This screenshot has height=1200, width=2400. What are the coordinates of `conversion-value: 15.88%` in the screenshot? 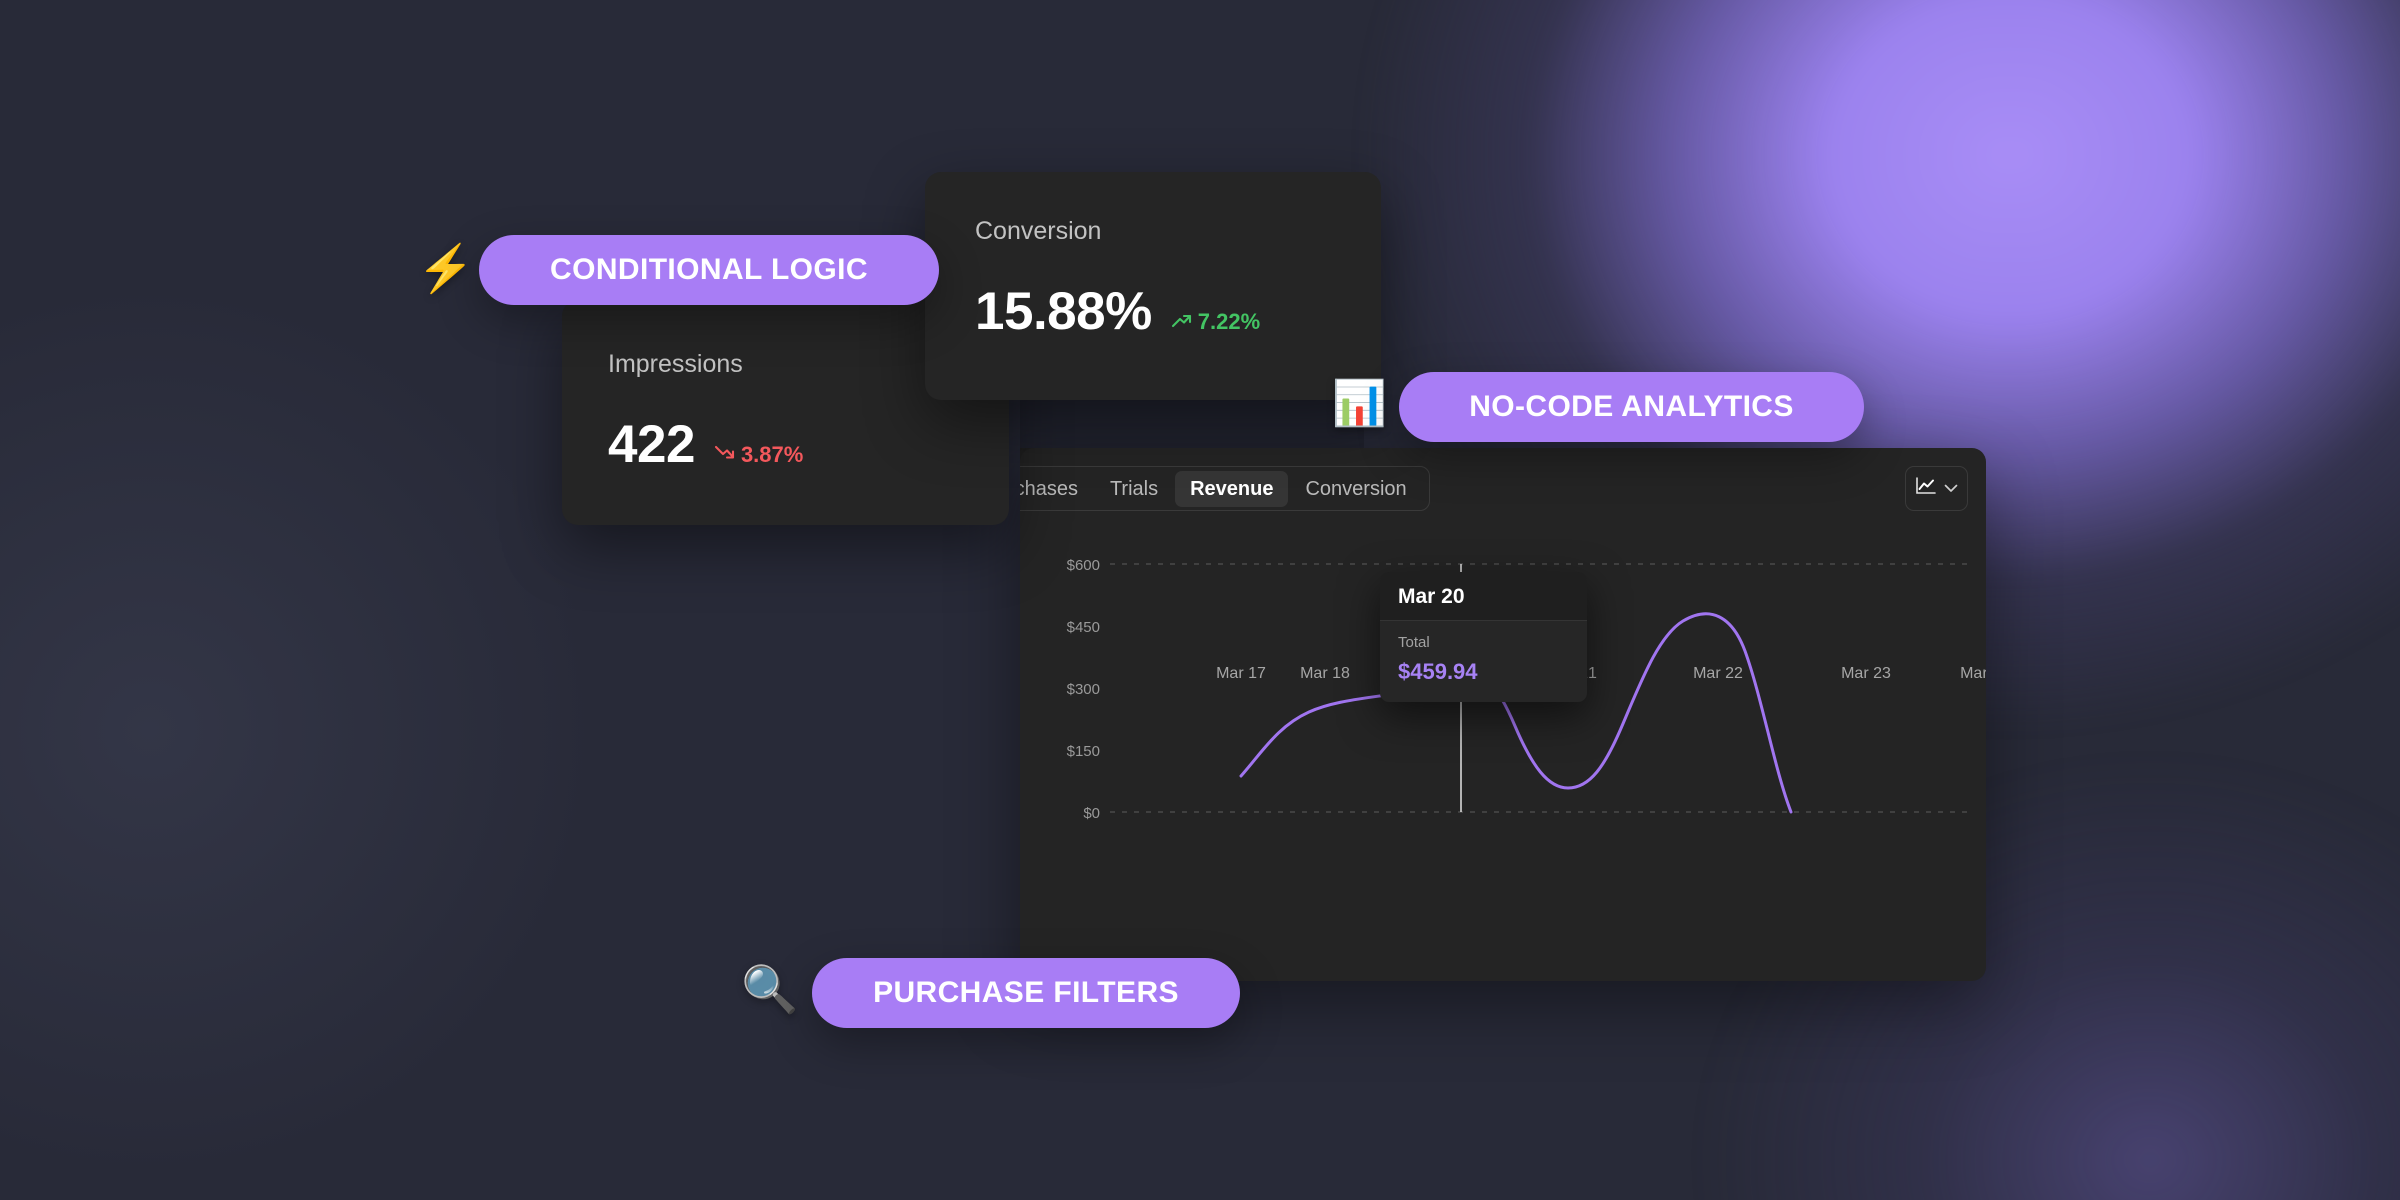 It's located at (1063, 311).